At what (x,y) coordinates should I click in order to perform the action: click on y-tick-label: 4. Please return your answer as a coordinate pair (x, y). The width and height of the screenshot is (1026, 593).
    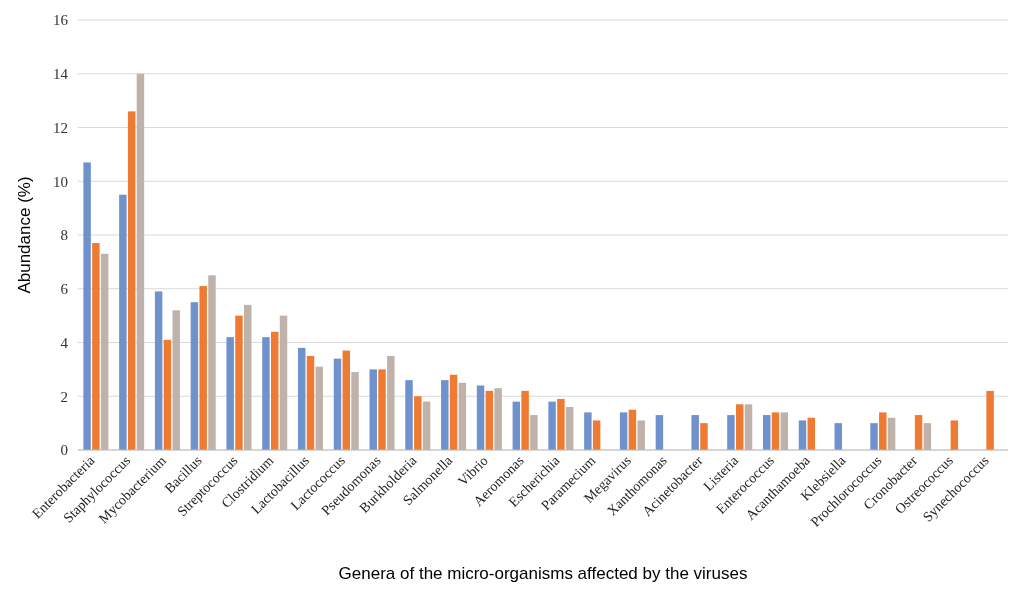
    Looking at the image, I should click on (64, 342).